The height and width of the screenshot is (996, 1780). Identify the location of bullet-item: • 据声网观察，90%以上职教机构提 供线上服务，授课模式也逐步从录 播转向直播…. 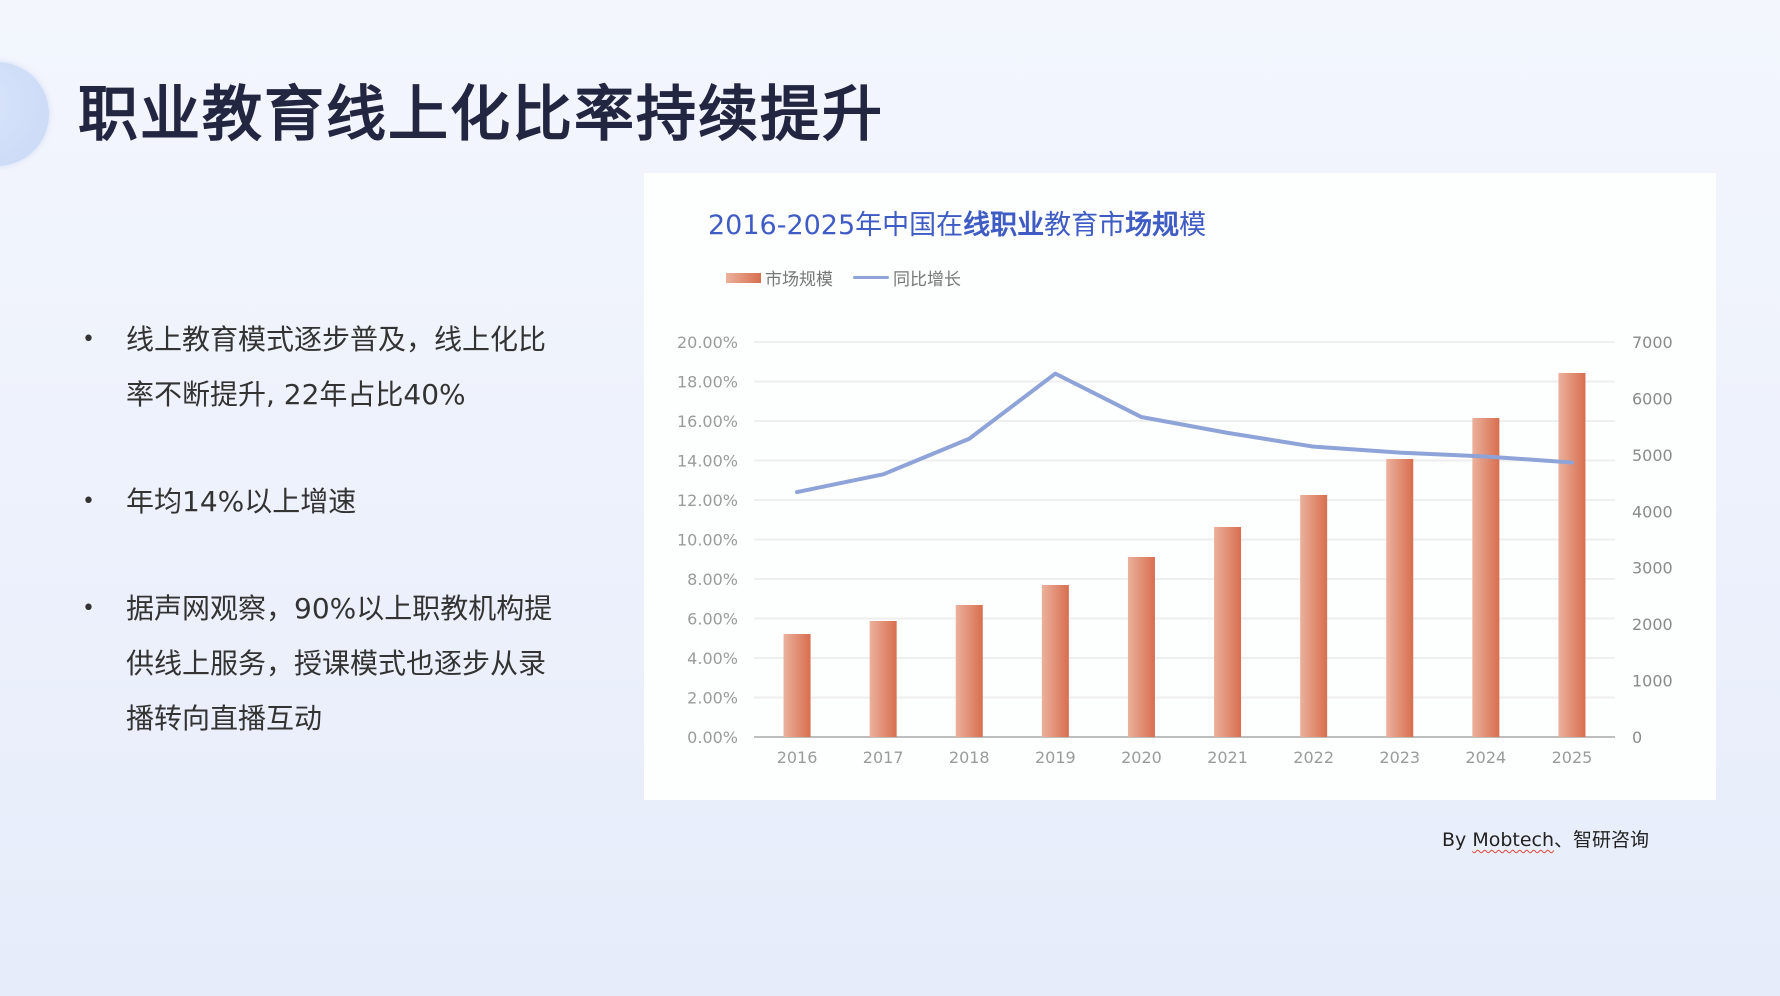
(348, 663).